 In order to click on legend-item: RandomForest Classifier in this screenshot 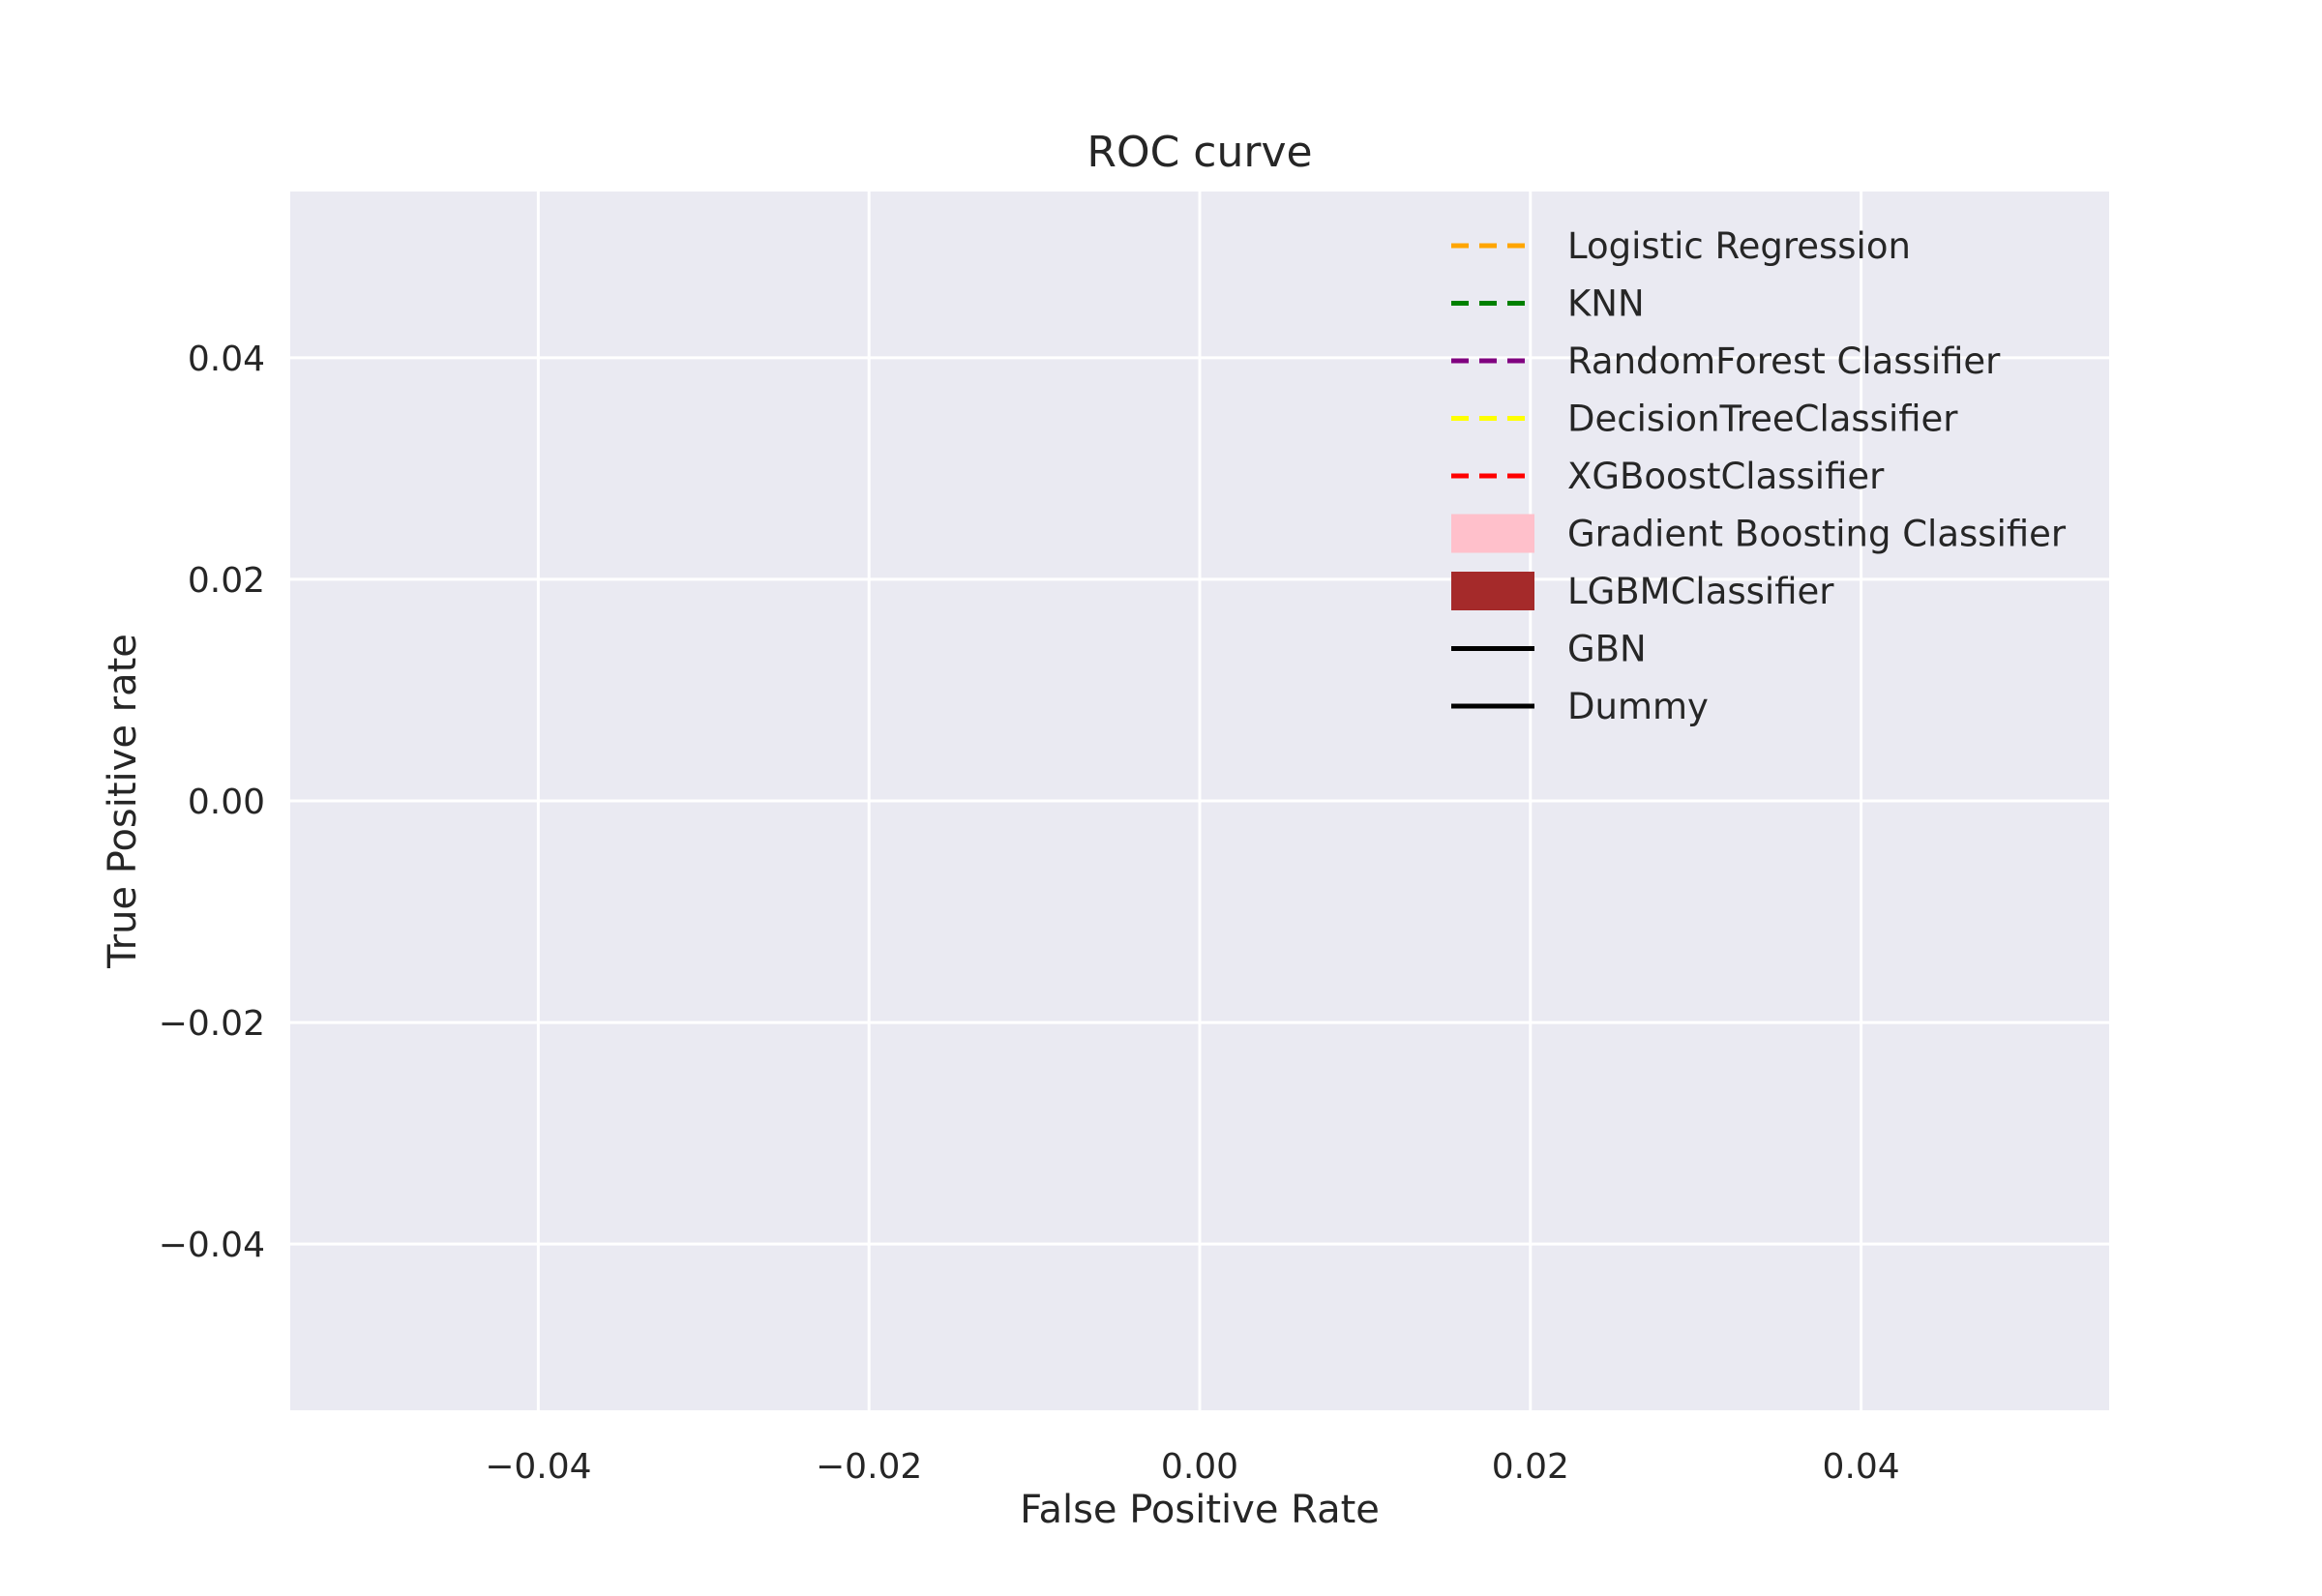, I will do `click(1726, 361)`.